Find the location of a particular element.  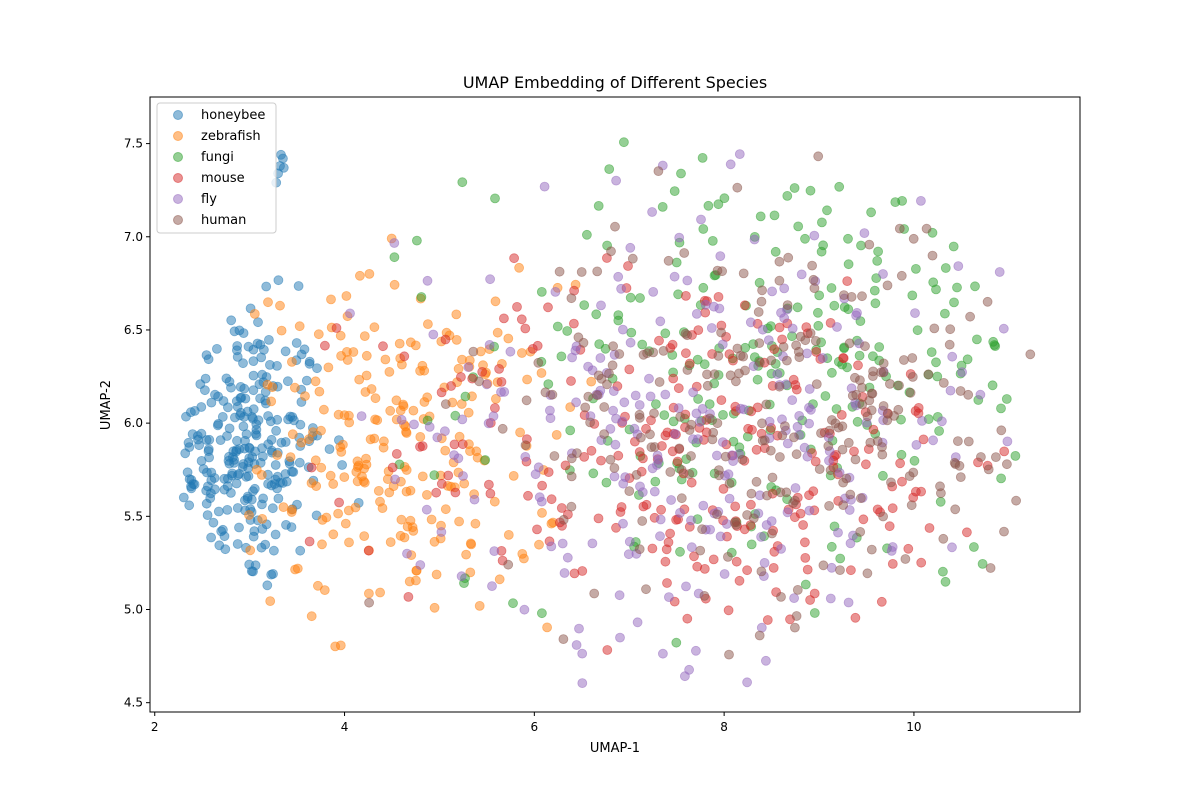

y-tick-label: 7.0 is located at coordinates (133, 237).